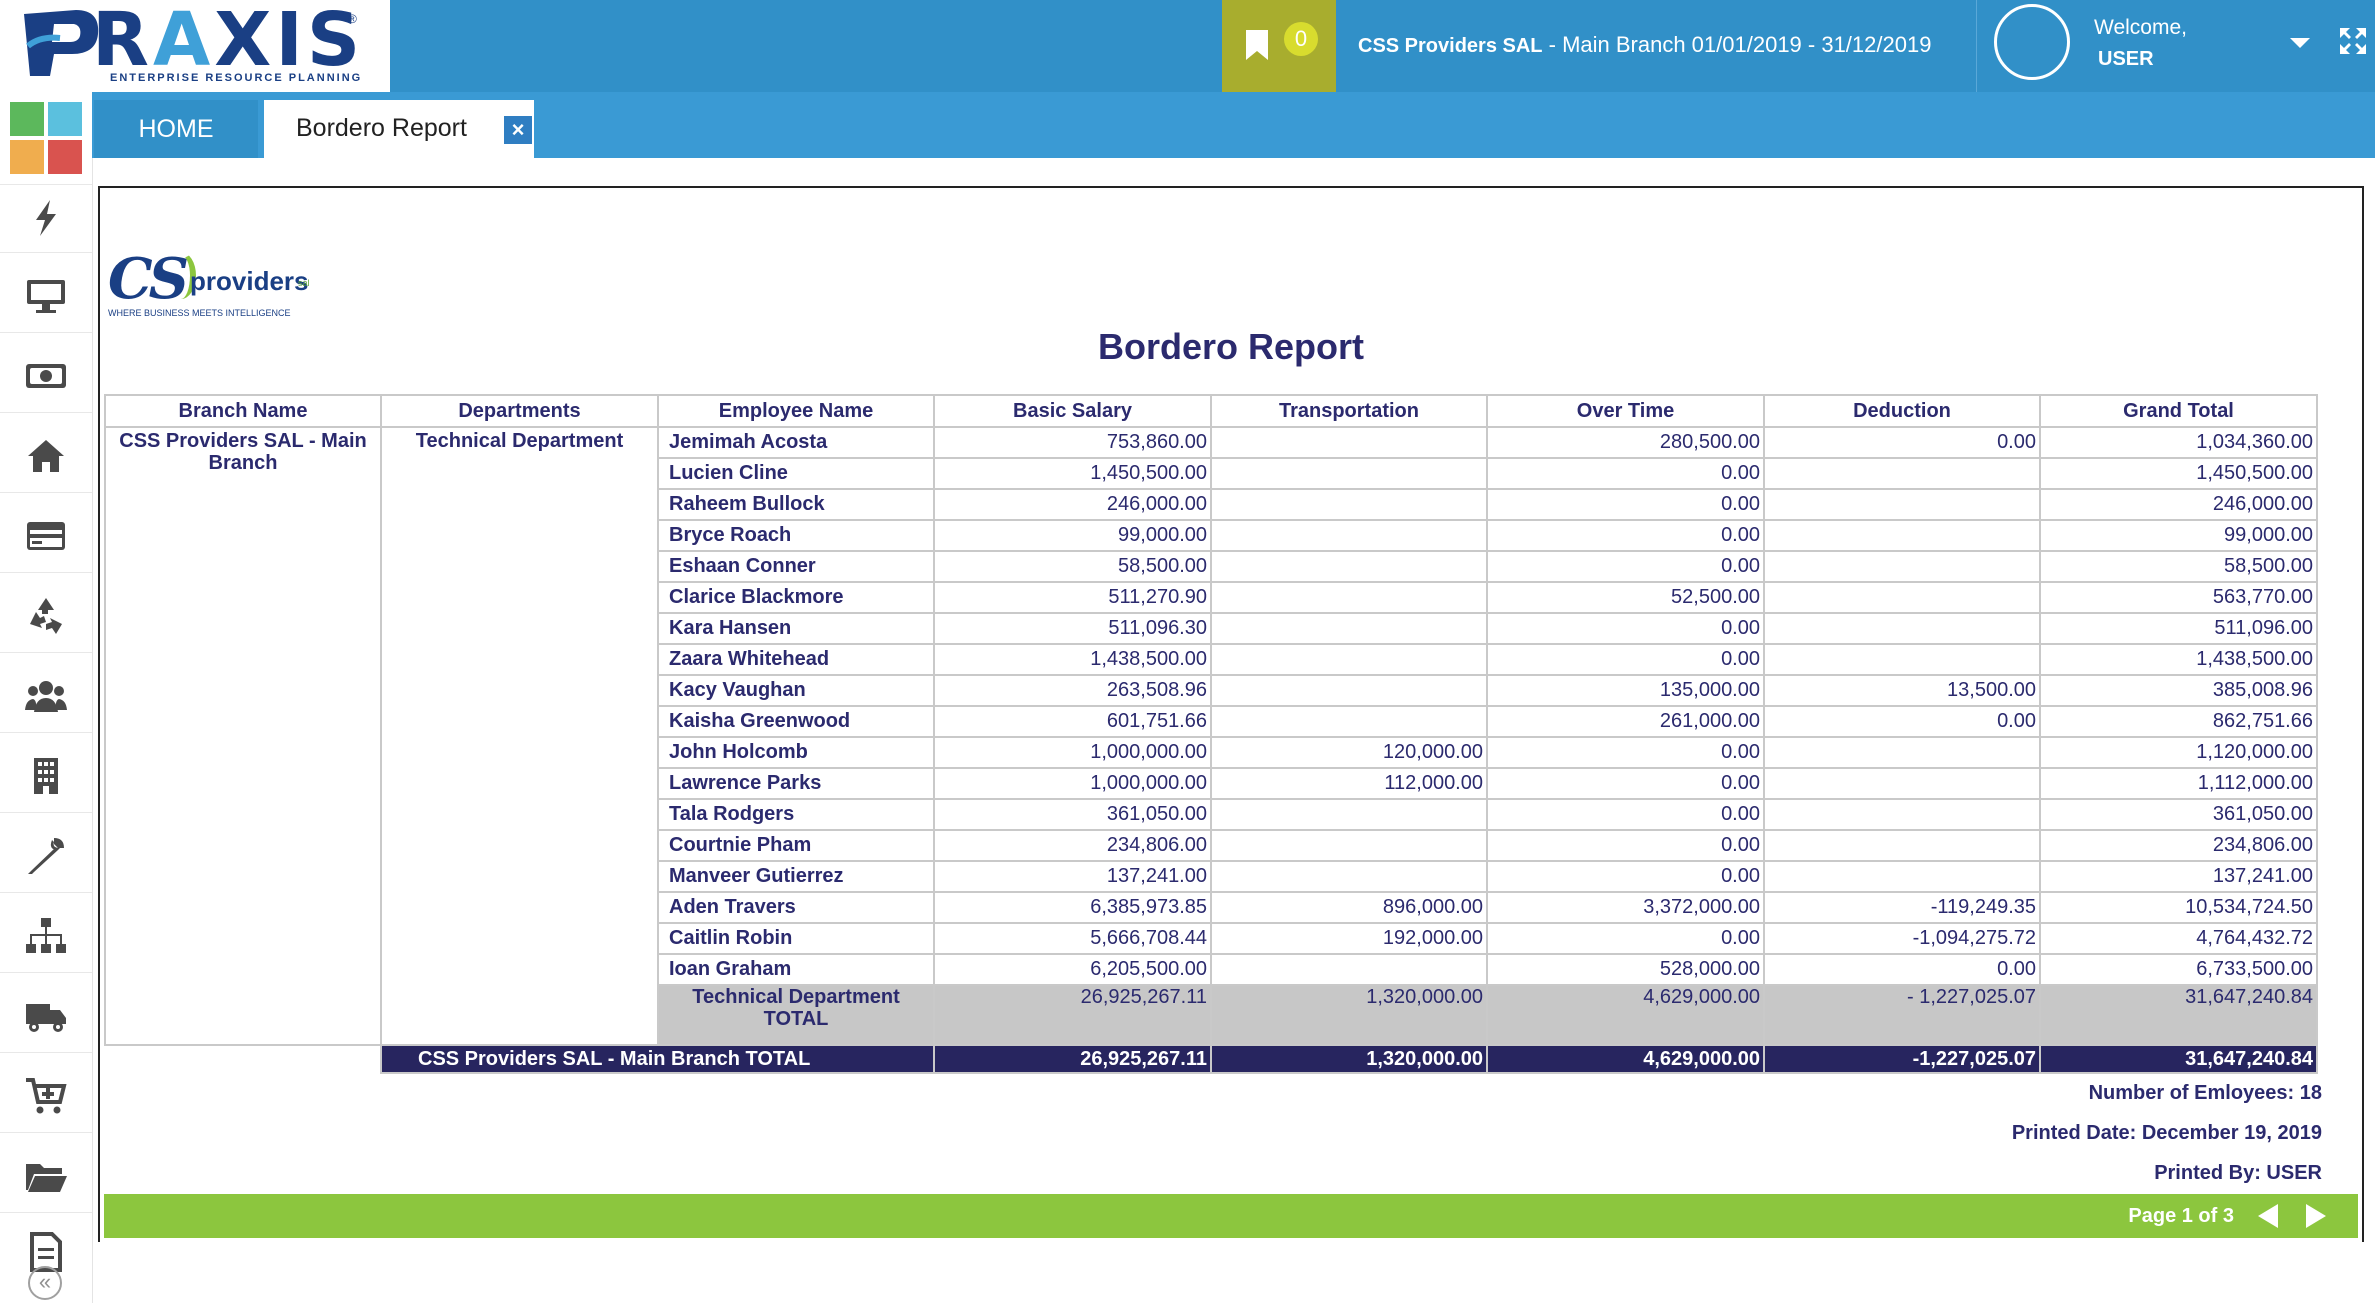 Image resolution: width=2375 pixels, height=1303 pixels. What do you see at coordinates (1072, 876) in the screenshot?
I see `basic-cell: 137,241.00` at bounding box center [1072, 876].